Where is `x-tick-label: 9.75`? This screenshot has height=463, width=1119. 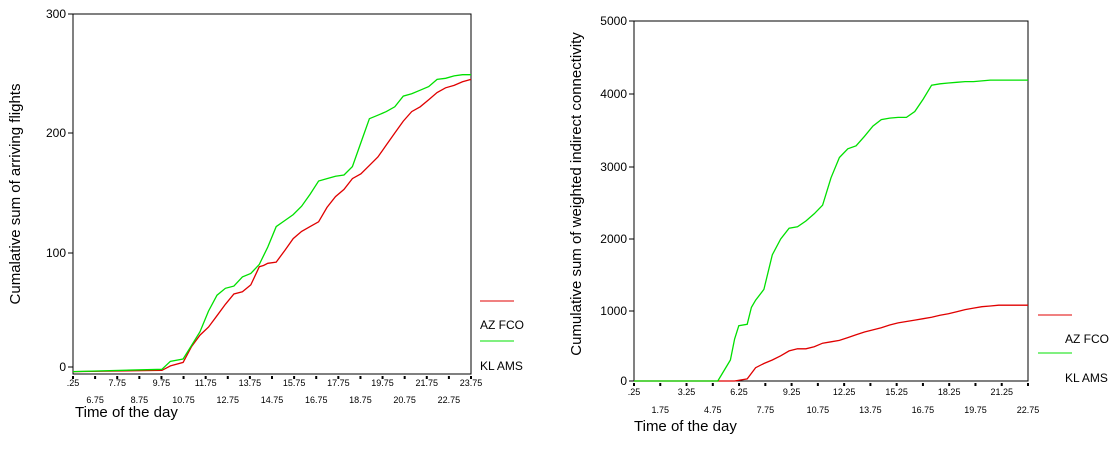
x-tick-label: 9.75 is located at coordinates (162, 383).